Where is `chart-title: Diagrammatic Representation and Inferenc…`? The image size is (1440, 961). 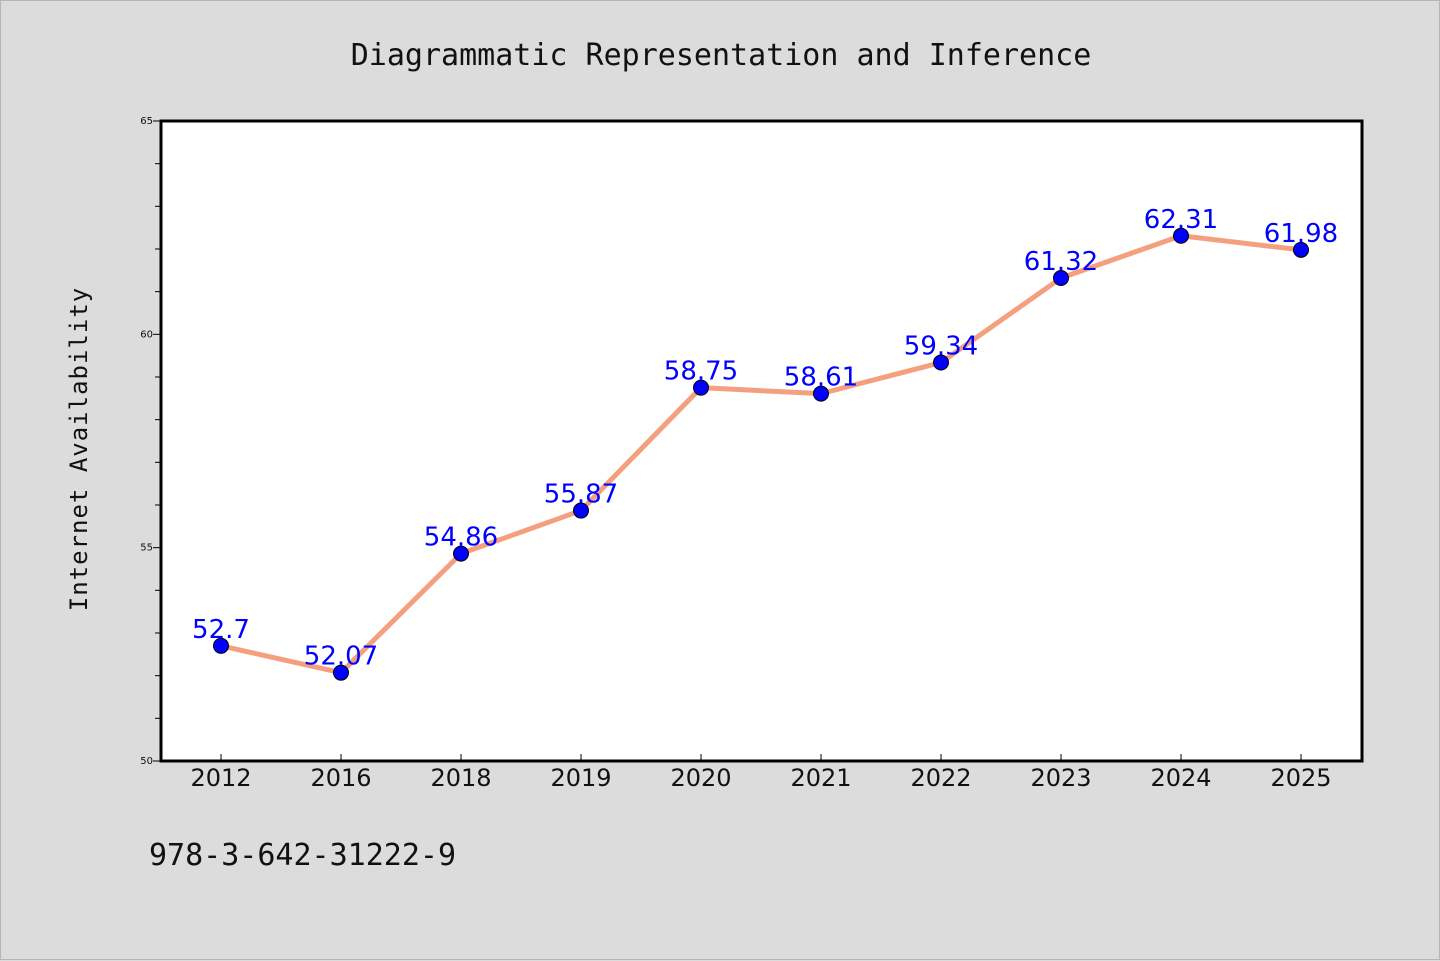
chart-title: Diagrammatic Representation and Inferenc… is located at coordinates (721, 55).